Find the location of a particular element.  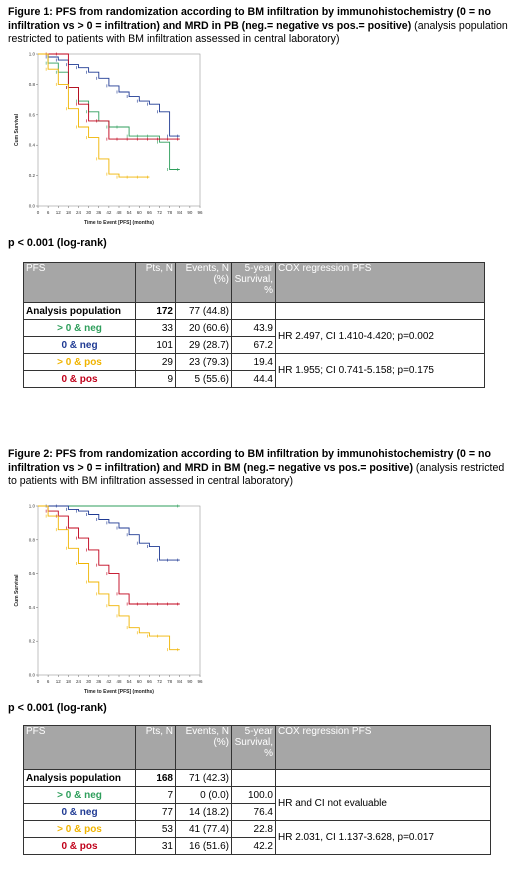

row-events: 16 (51.6) is located at coordinates (203, 846).